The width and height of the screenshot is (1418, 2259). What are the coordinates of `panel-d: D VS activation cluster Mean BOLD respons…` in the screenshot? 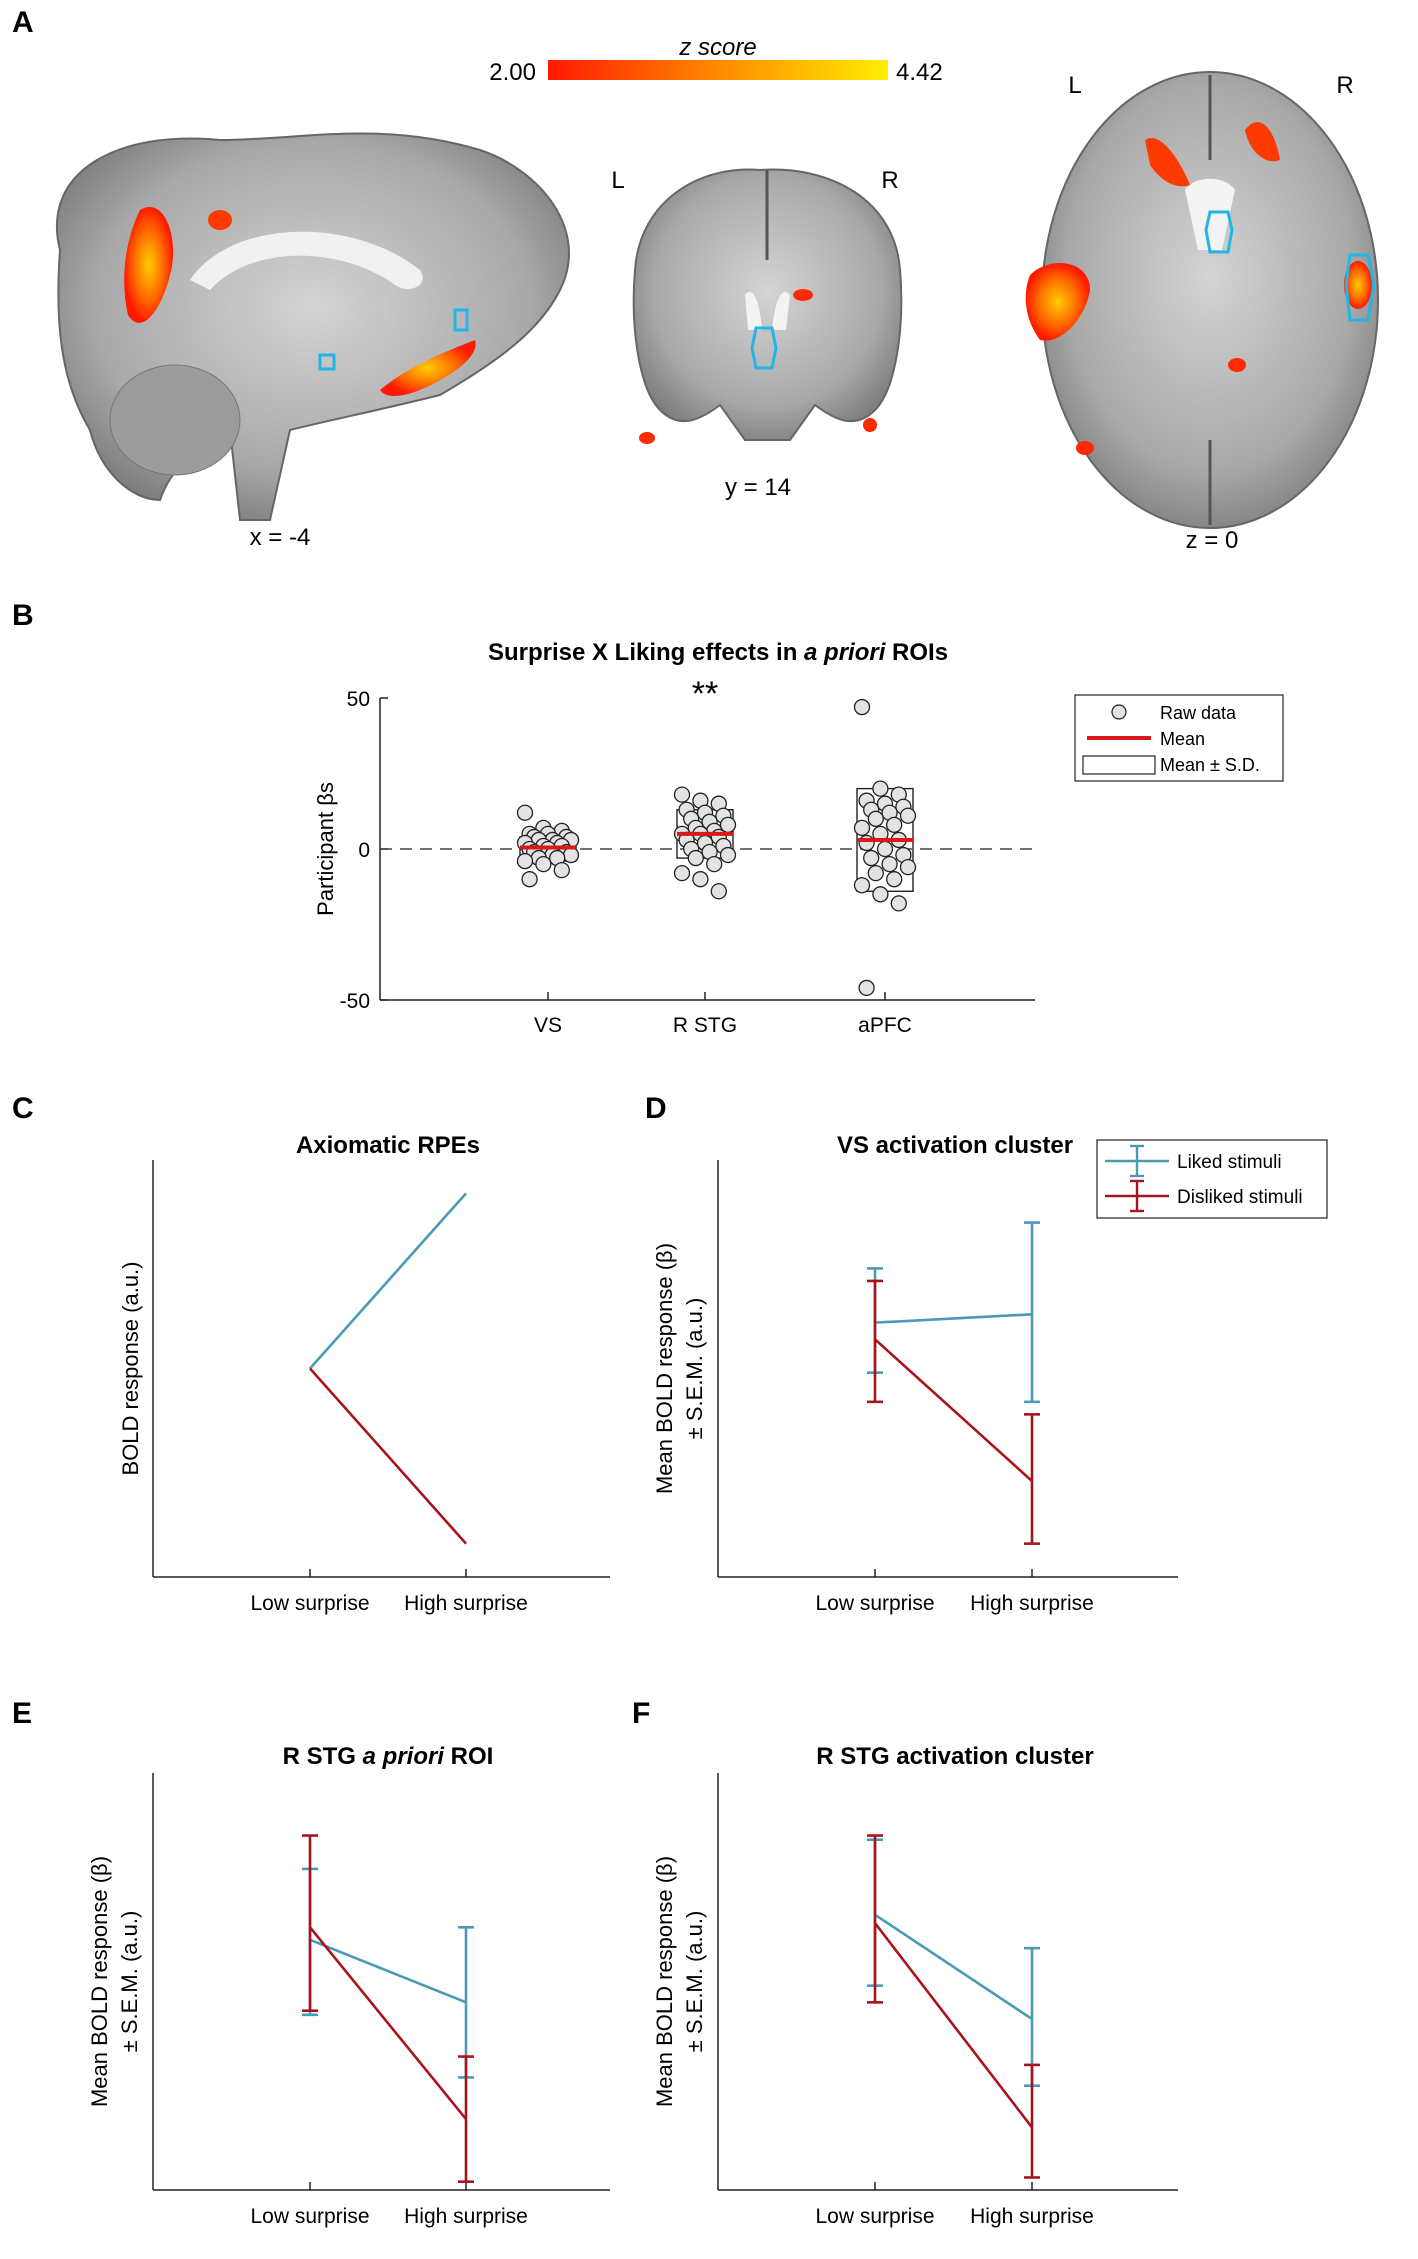 It's located at (986, 1353).